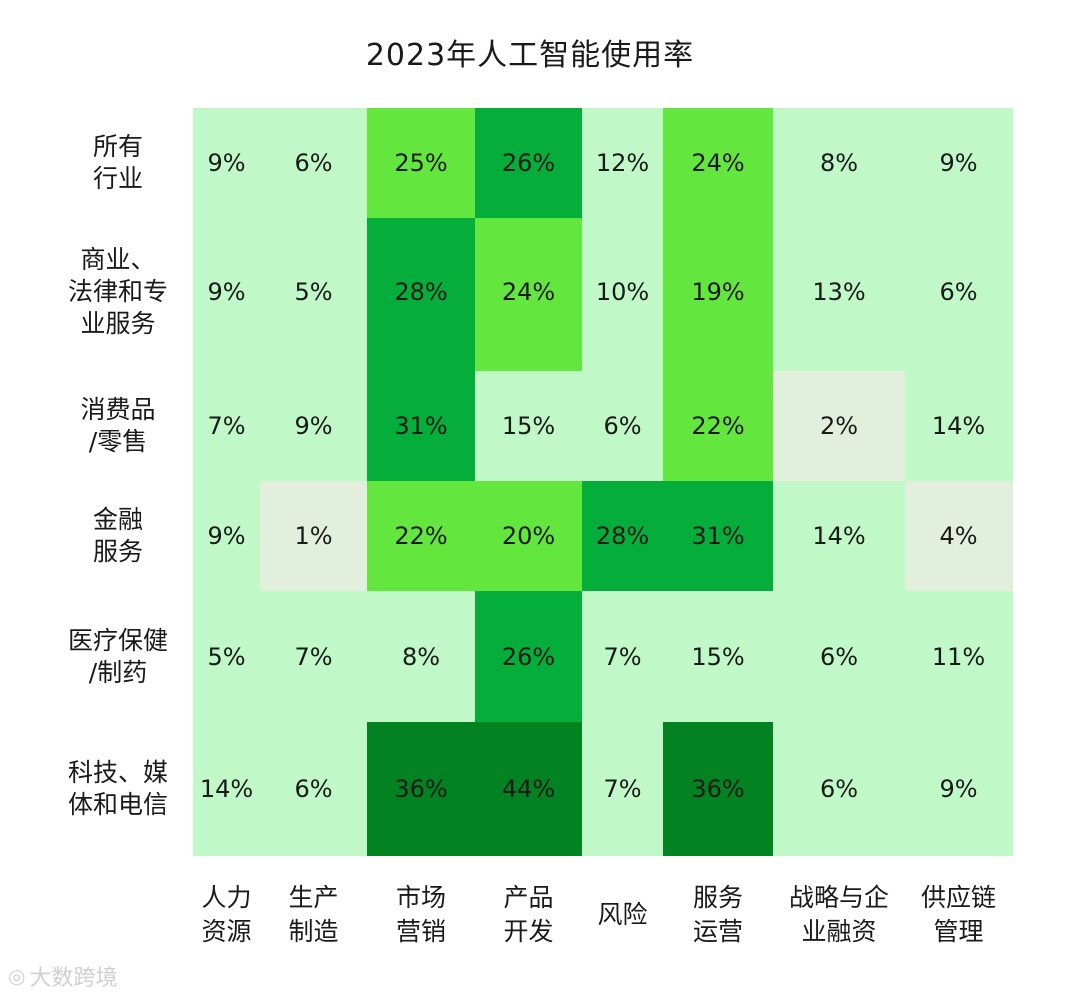 The height and width of the screenshot is (996, 1080). I want to click on column-label: 供应链 管理, so click(958, 914).